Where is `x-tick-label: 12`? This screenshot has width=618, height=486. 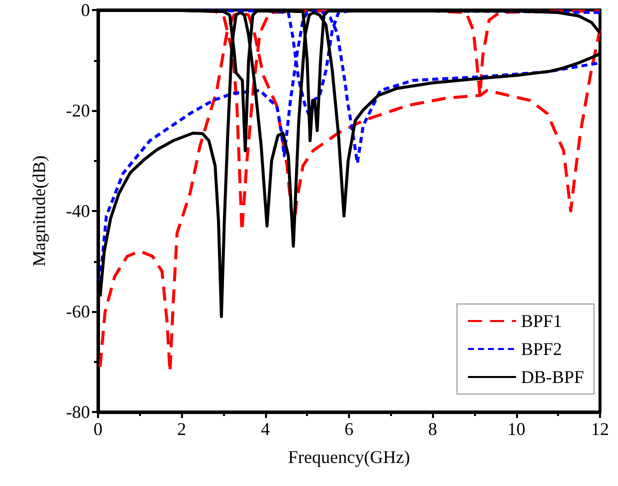
x-tick-label: 12 is located at coordinates (600, 429).